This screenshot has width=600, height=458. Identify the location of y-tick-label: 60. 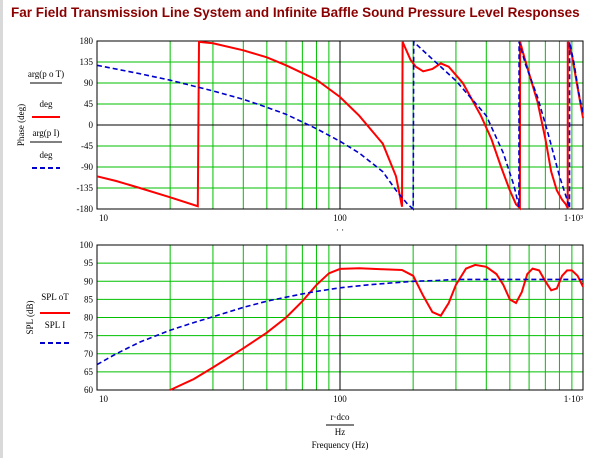
(89, 390).